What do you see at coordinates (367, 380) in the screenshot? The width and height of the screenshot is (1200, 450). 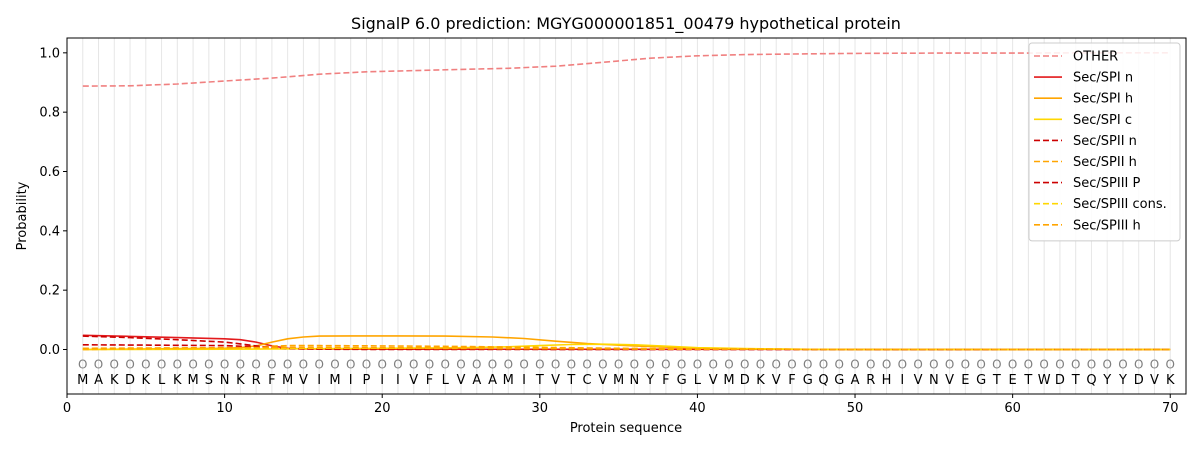 I see `residue-letter: P` at bounding box center [367, 380].